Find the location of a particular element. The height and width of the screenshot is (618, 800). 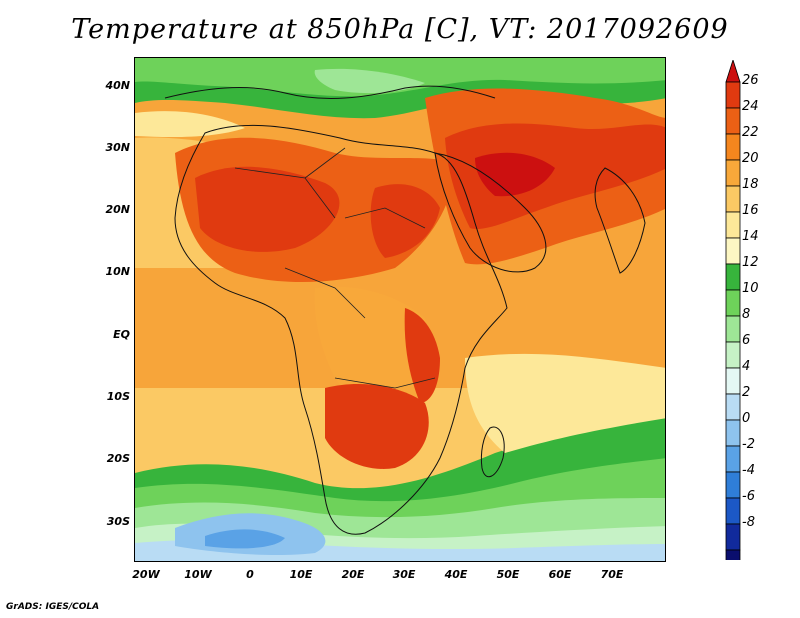

colorbar-label: 14 is located at coordinates (750, 236).